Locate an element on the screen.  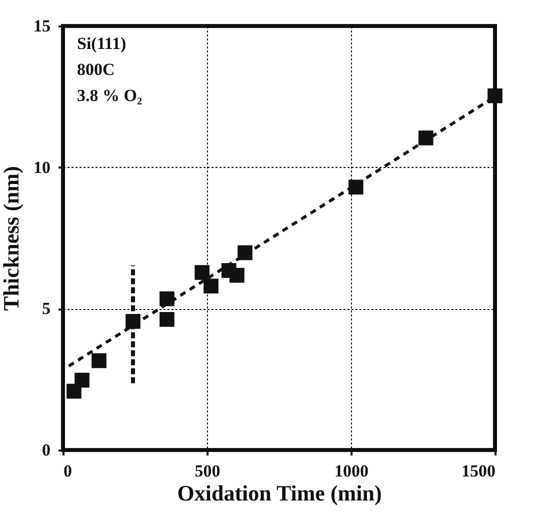
y-axis-title: Thickness (nm) is located at coordinates (12, 238).